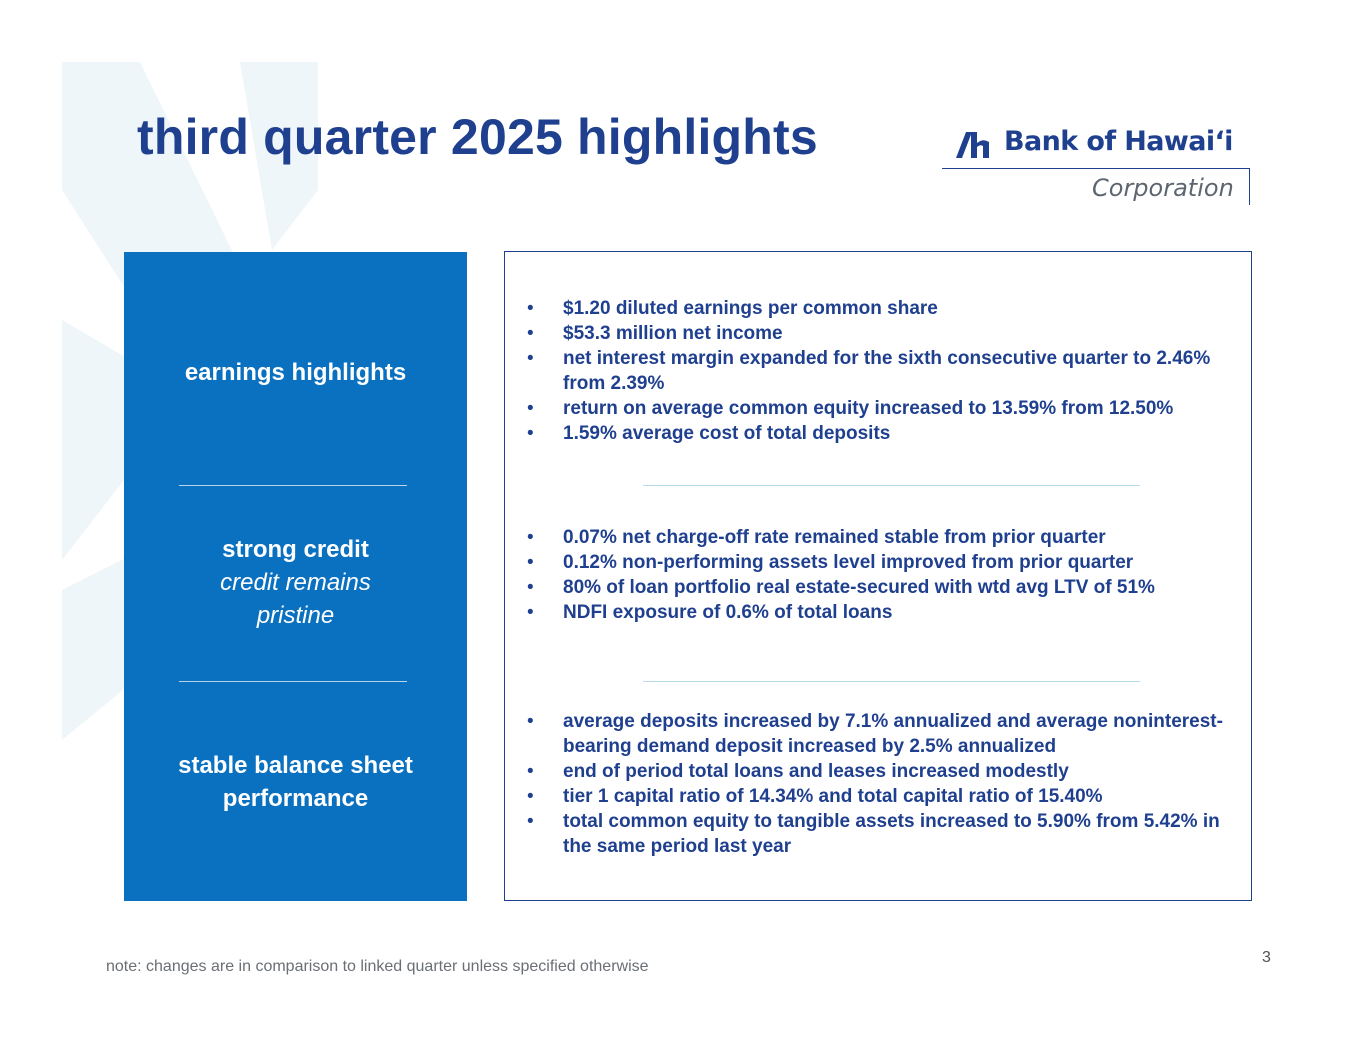  I want to click on logo-subtitle: Corporation, so click(1163, 188).